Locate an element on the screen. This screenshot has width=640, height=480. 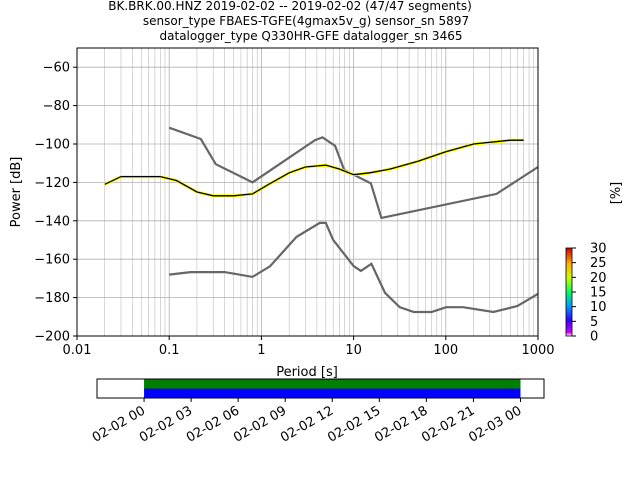
y-axis-label: Power [dB] is located at coordinates (16, 192).